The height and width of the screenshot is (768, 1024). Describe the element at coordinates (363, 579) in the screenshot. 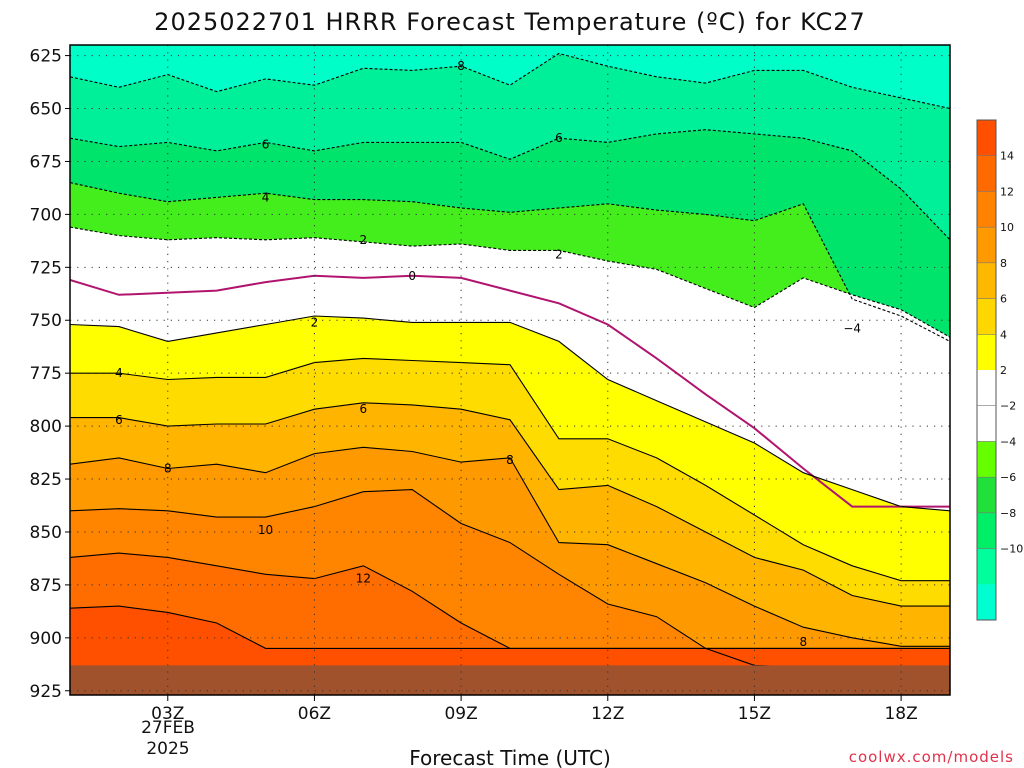

I see `contour-label: 12` at that location.